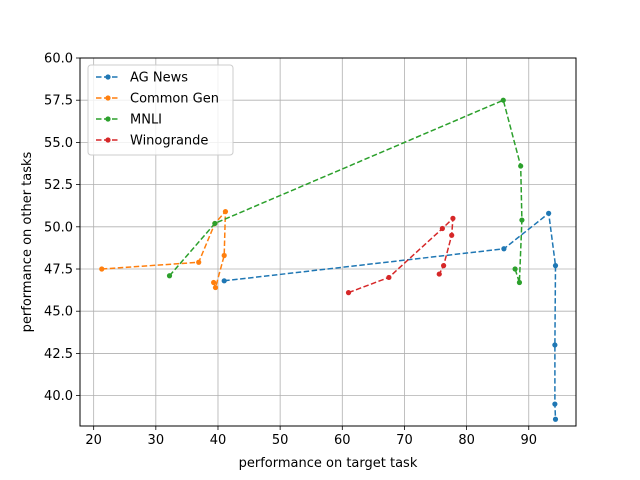  Describe the element at coordinates (58, 143) in the screenshot. I see `y-tick-label: 55.0` at that location.